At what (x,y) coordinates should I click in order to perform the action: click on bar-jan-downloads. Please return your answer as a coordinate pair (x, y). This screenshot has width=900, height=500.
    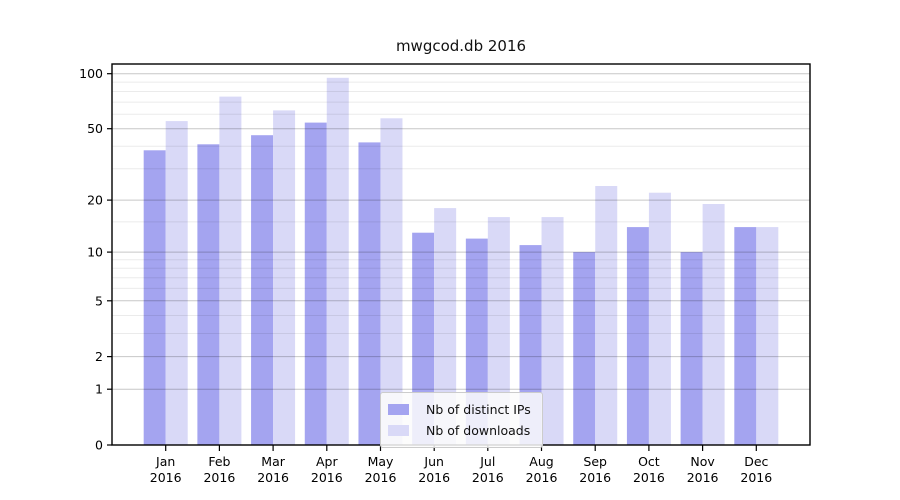
    Looking at the image, I should click on (176, 283).